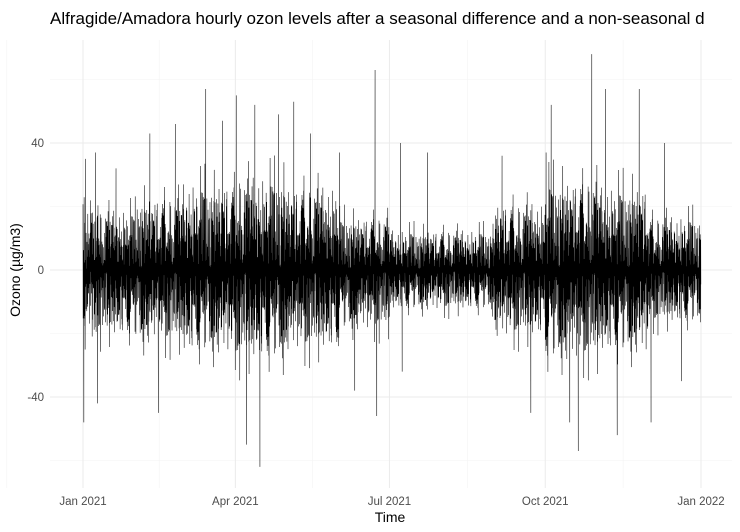 The image size is (740, 532). What do you see at coordinates (545, 502) in the screenshot?
I see `x-tick-label: Oct 2021` at bounding box center [545, 502].